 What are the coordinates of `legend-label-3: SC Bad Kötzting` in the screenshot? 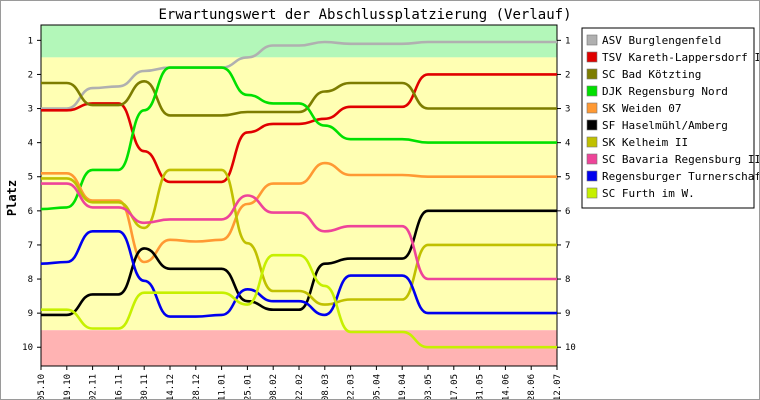 It's located at (651, 74).